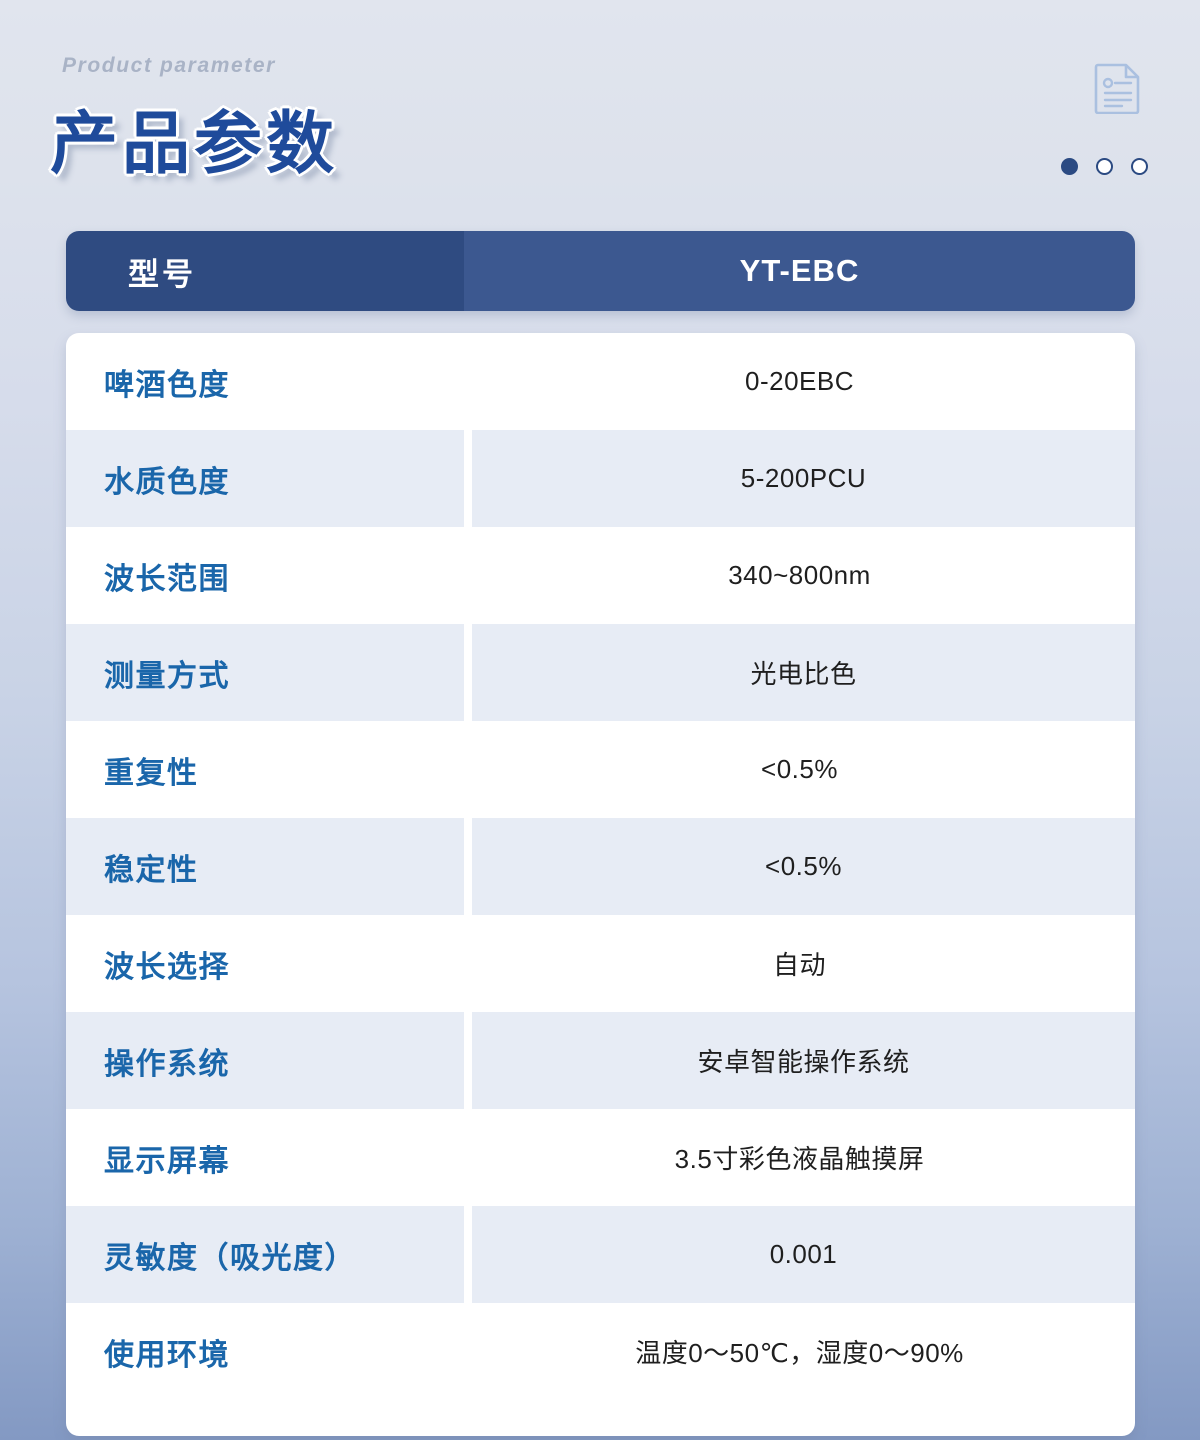 This screenshot has height=1440, width=1200. Describe the element at coordinates (265, 1060) in the screenshot. I see `row-label: 操作系统` at that location.